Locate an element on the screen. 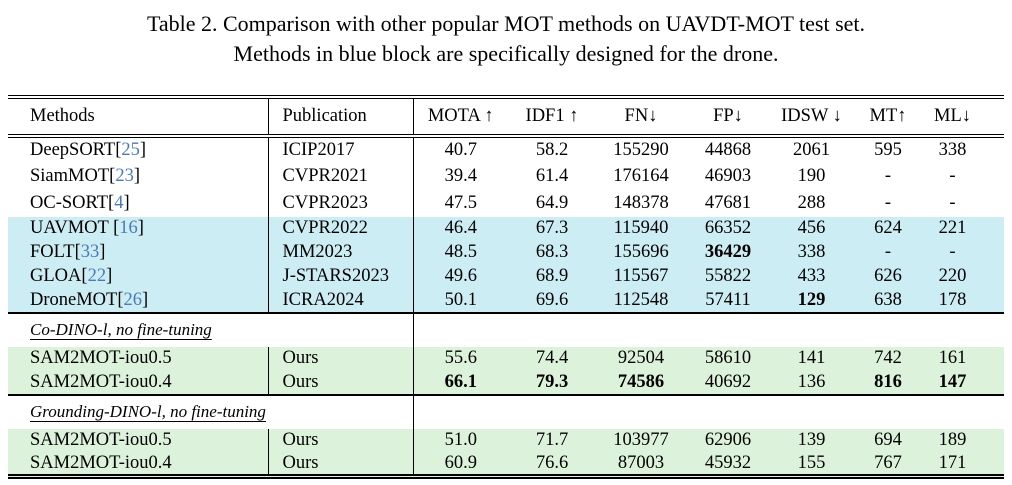 The width and height of the screenshot is (1012, 485). metric-cell: 49.6 is located at coordinates (460, 276).